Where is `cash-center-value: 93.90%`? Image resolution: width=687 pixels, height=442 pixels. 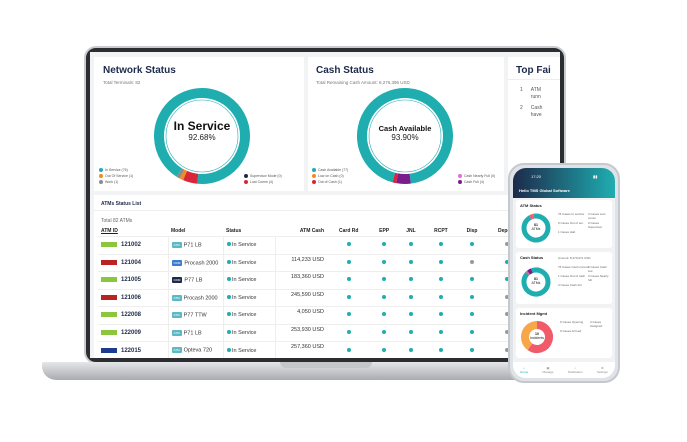
cash-center-value: 93.90% is located at coordinates (405, 137).